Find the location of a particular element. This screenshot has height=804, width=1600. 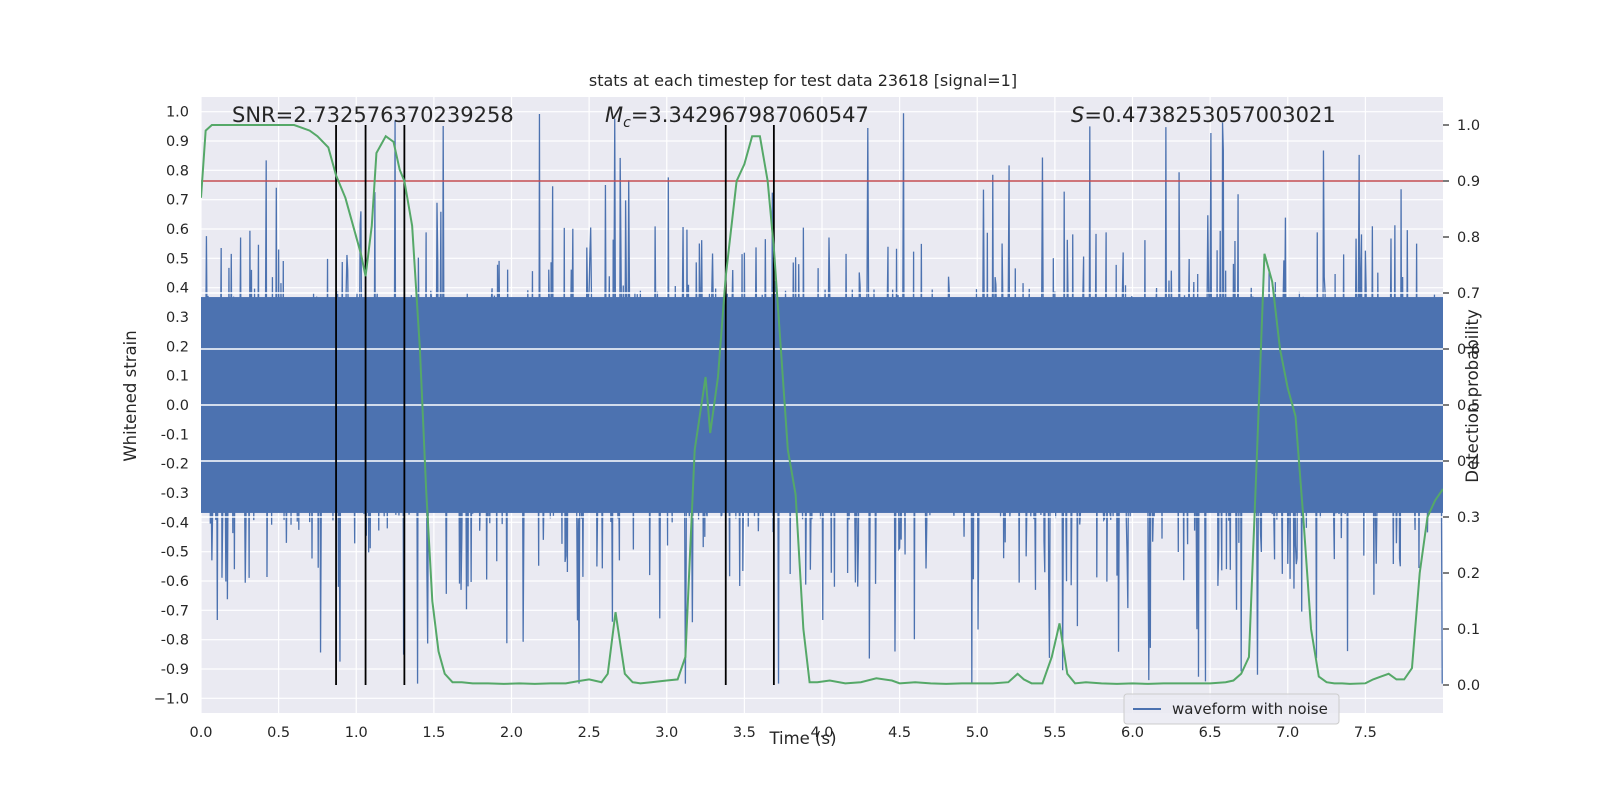

right-axis-ticks: 1.0 0.9 0.8 0.7 0.6 0.5 0.4 0.3 0.2 0.1 0.0 is located at coordinates (1461, 406).